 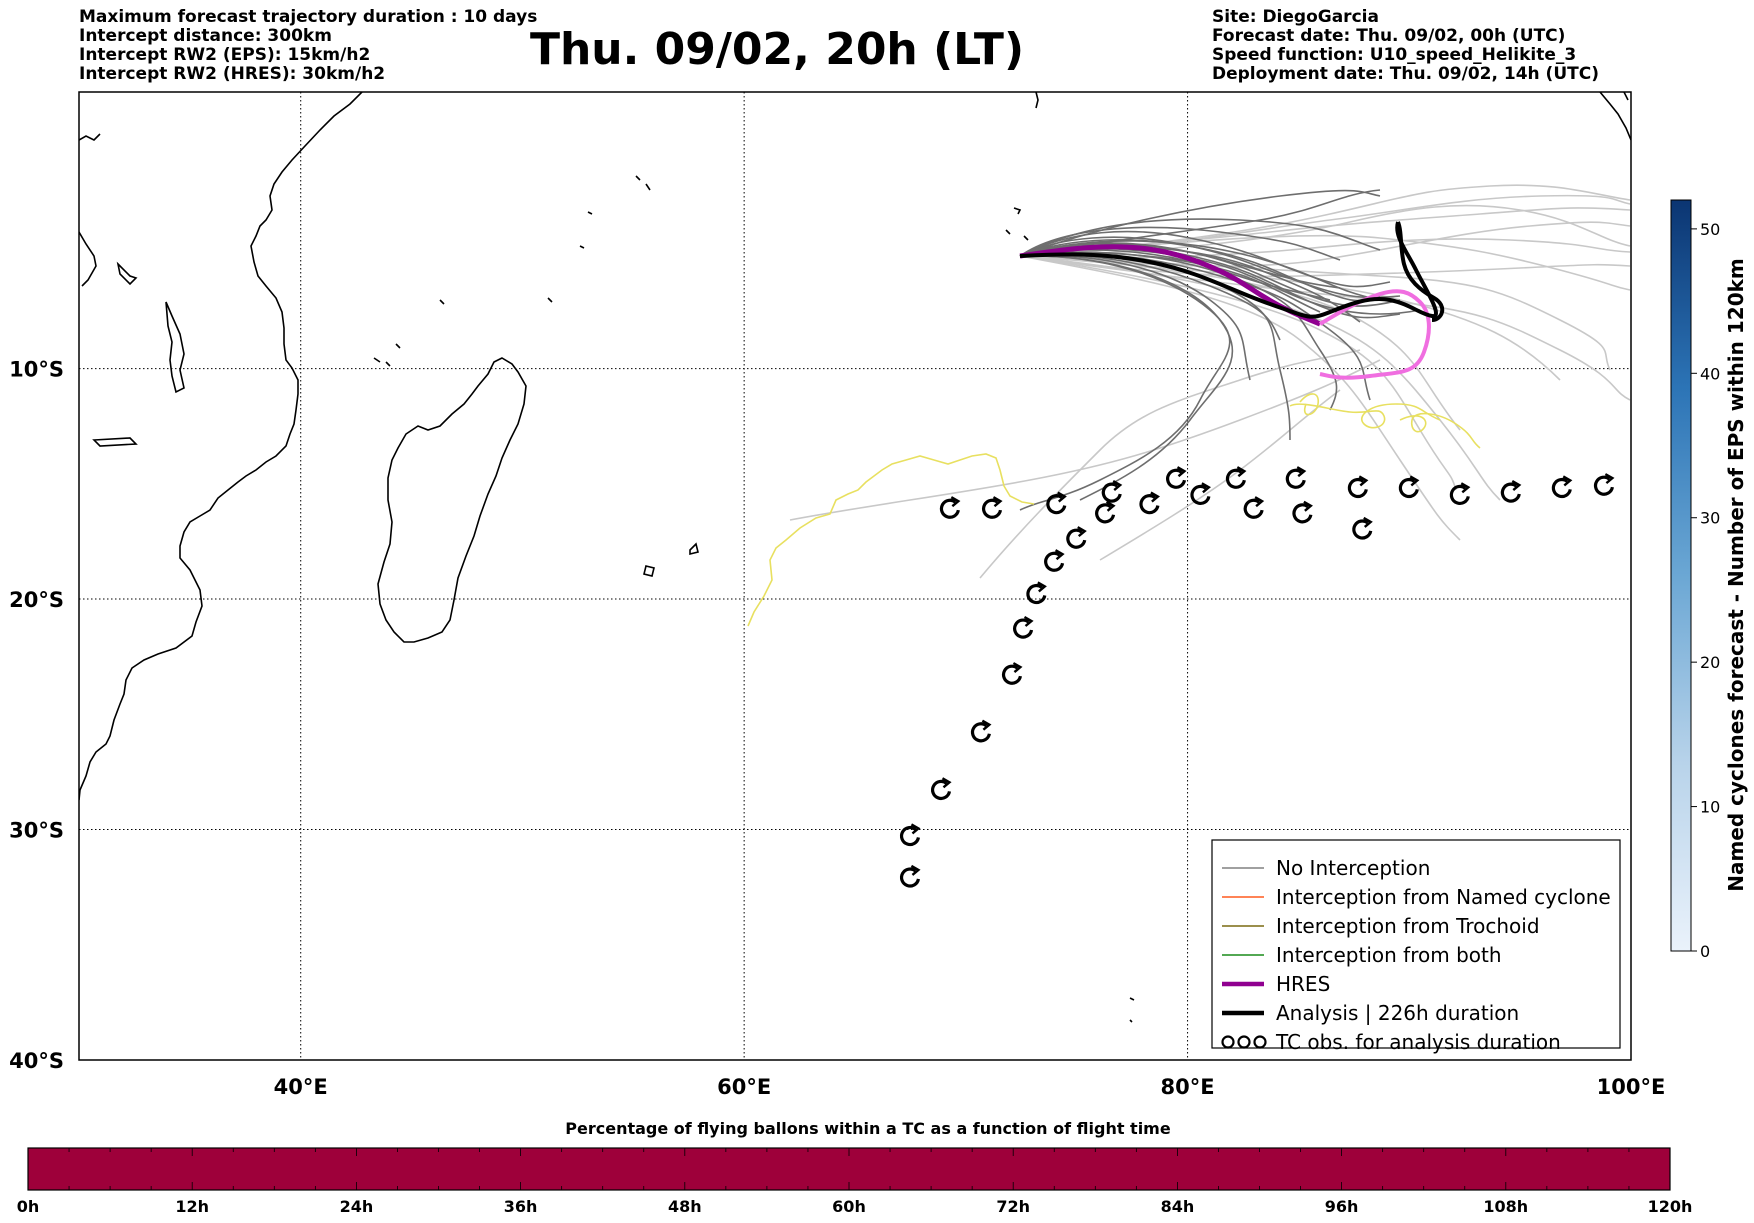 I want to click on lat-tick-label: 10°S, so click(x=36, y=370).